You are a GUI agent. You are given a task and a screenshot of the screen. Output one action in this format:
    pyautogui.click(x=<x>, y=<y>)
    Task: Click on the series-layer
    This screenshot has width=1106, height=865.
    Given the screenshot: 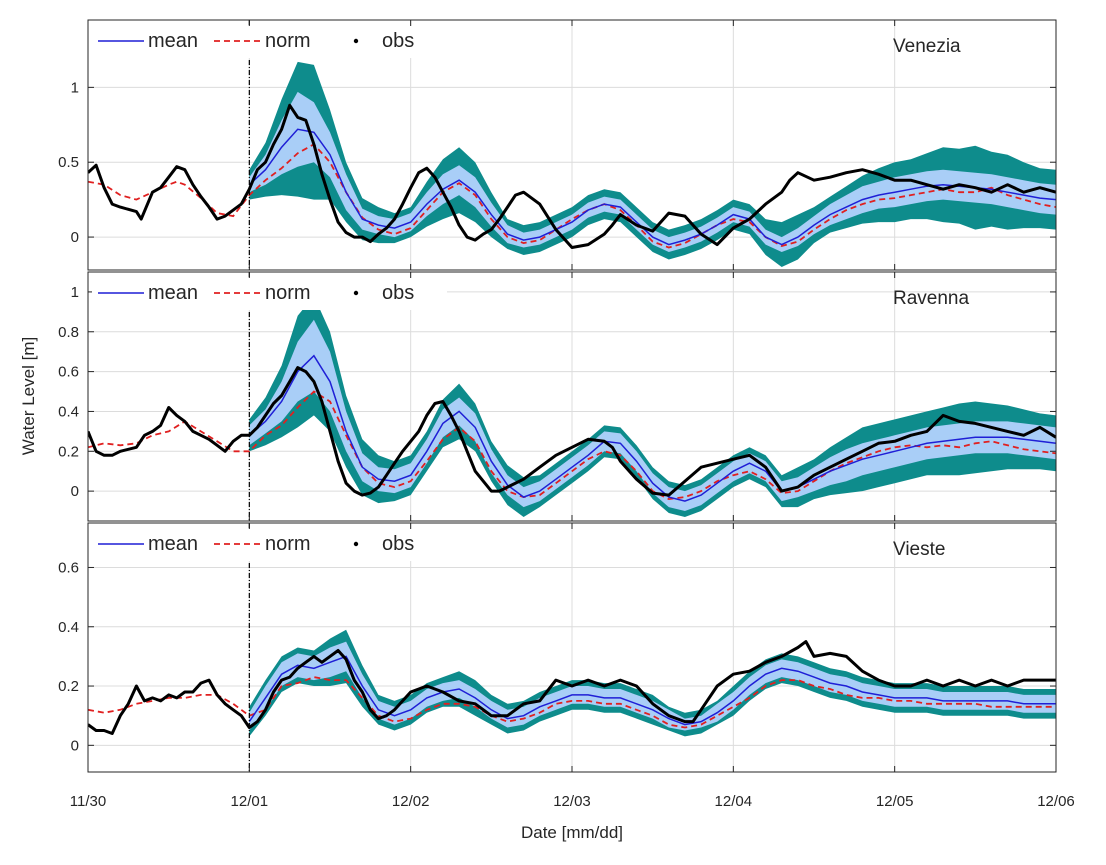 What is the action you would take?
    pyautogui.click(x=572, y=683)
    